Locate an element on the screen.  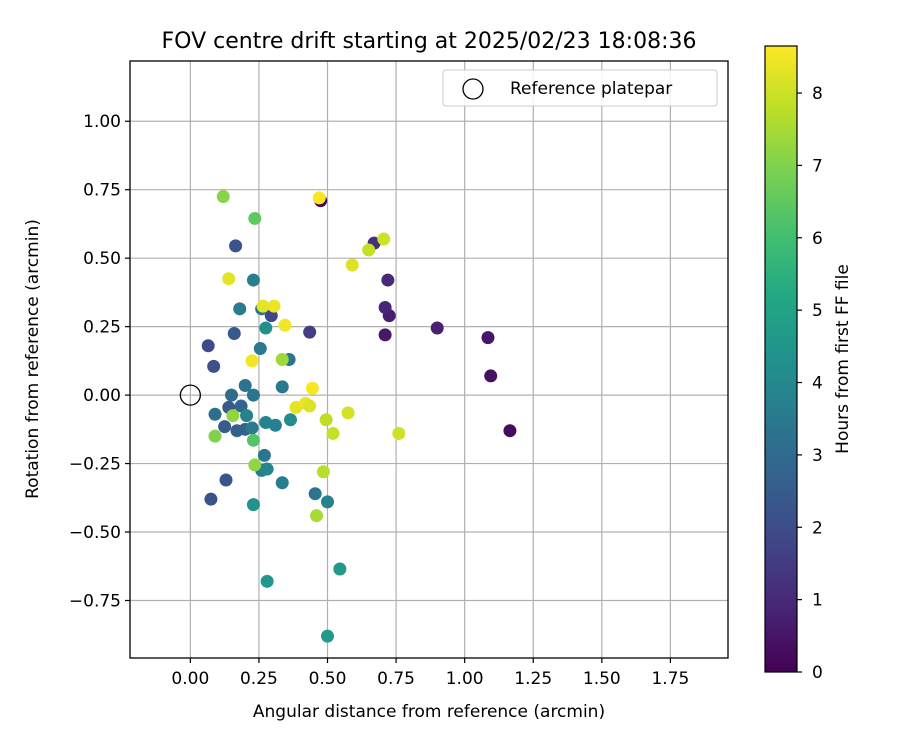
colorbar-tick-label: 8 is located at coordinates (817, 94).